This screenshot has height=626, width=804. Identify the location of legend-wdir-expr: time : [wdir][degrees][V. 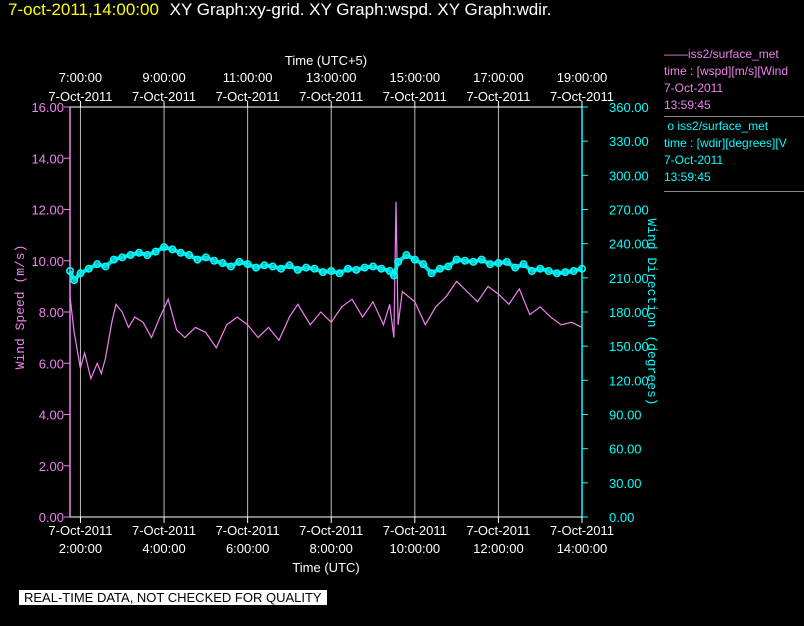
(725, 143).